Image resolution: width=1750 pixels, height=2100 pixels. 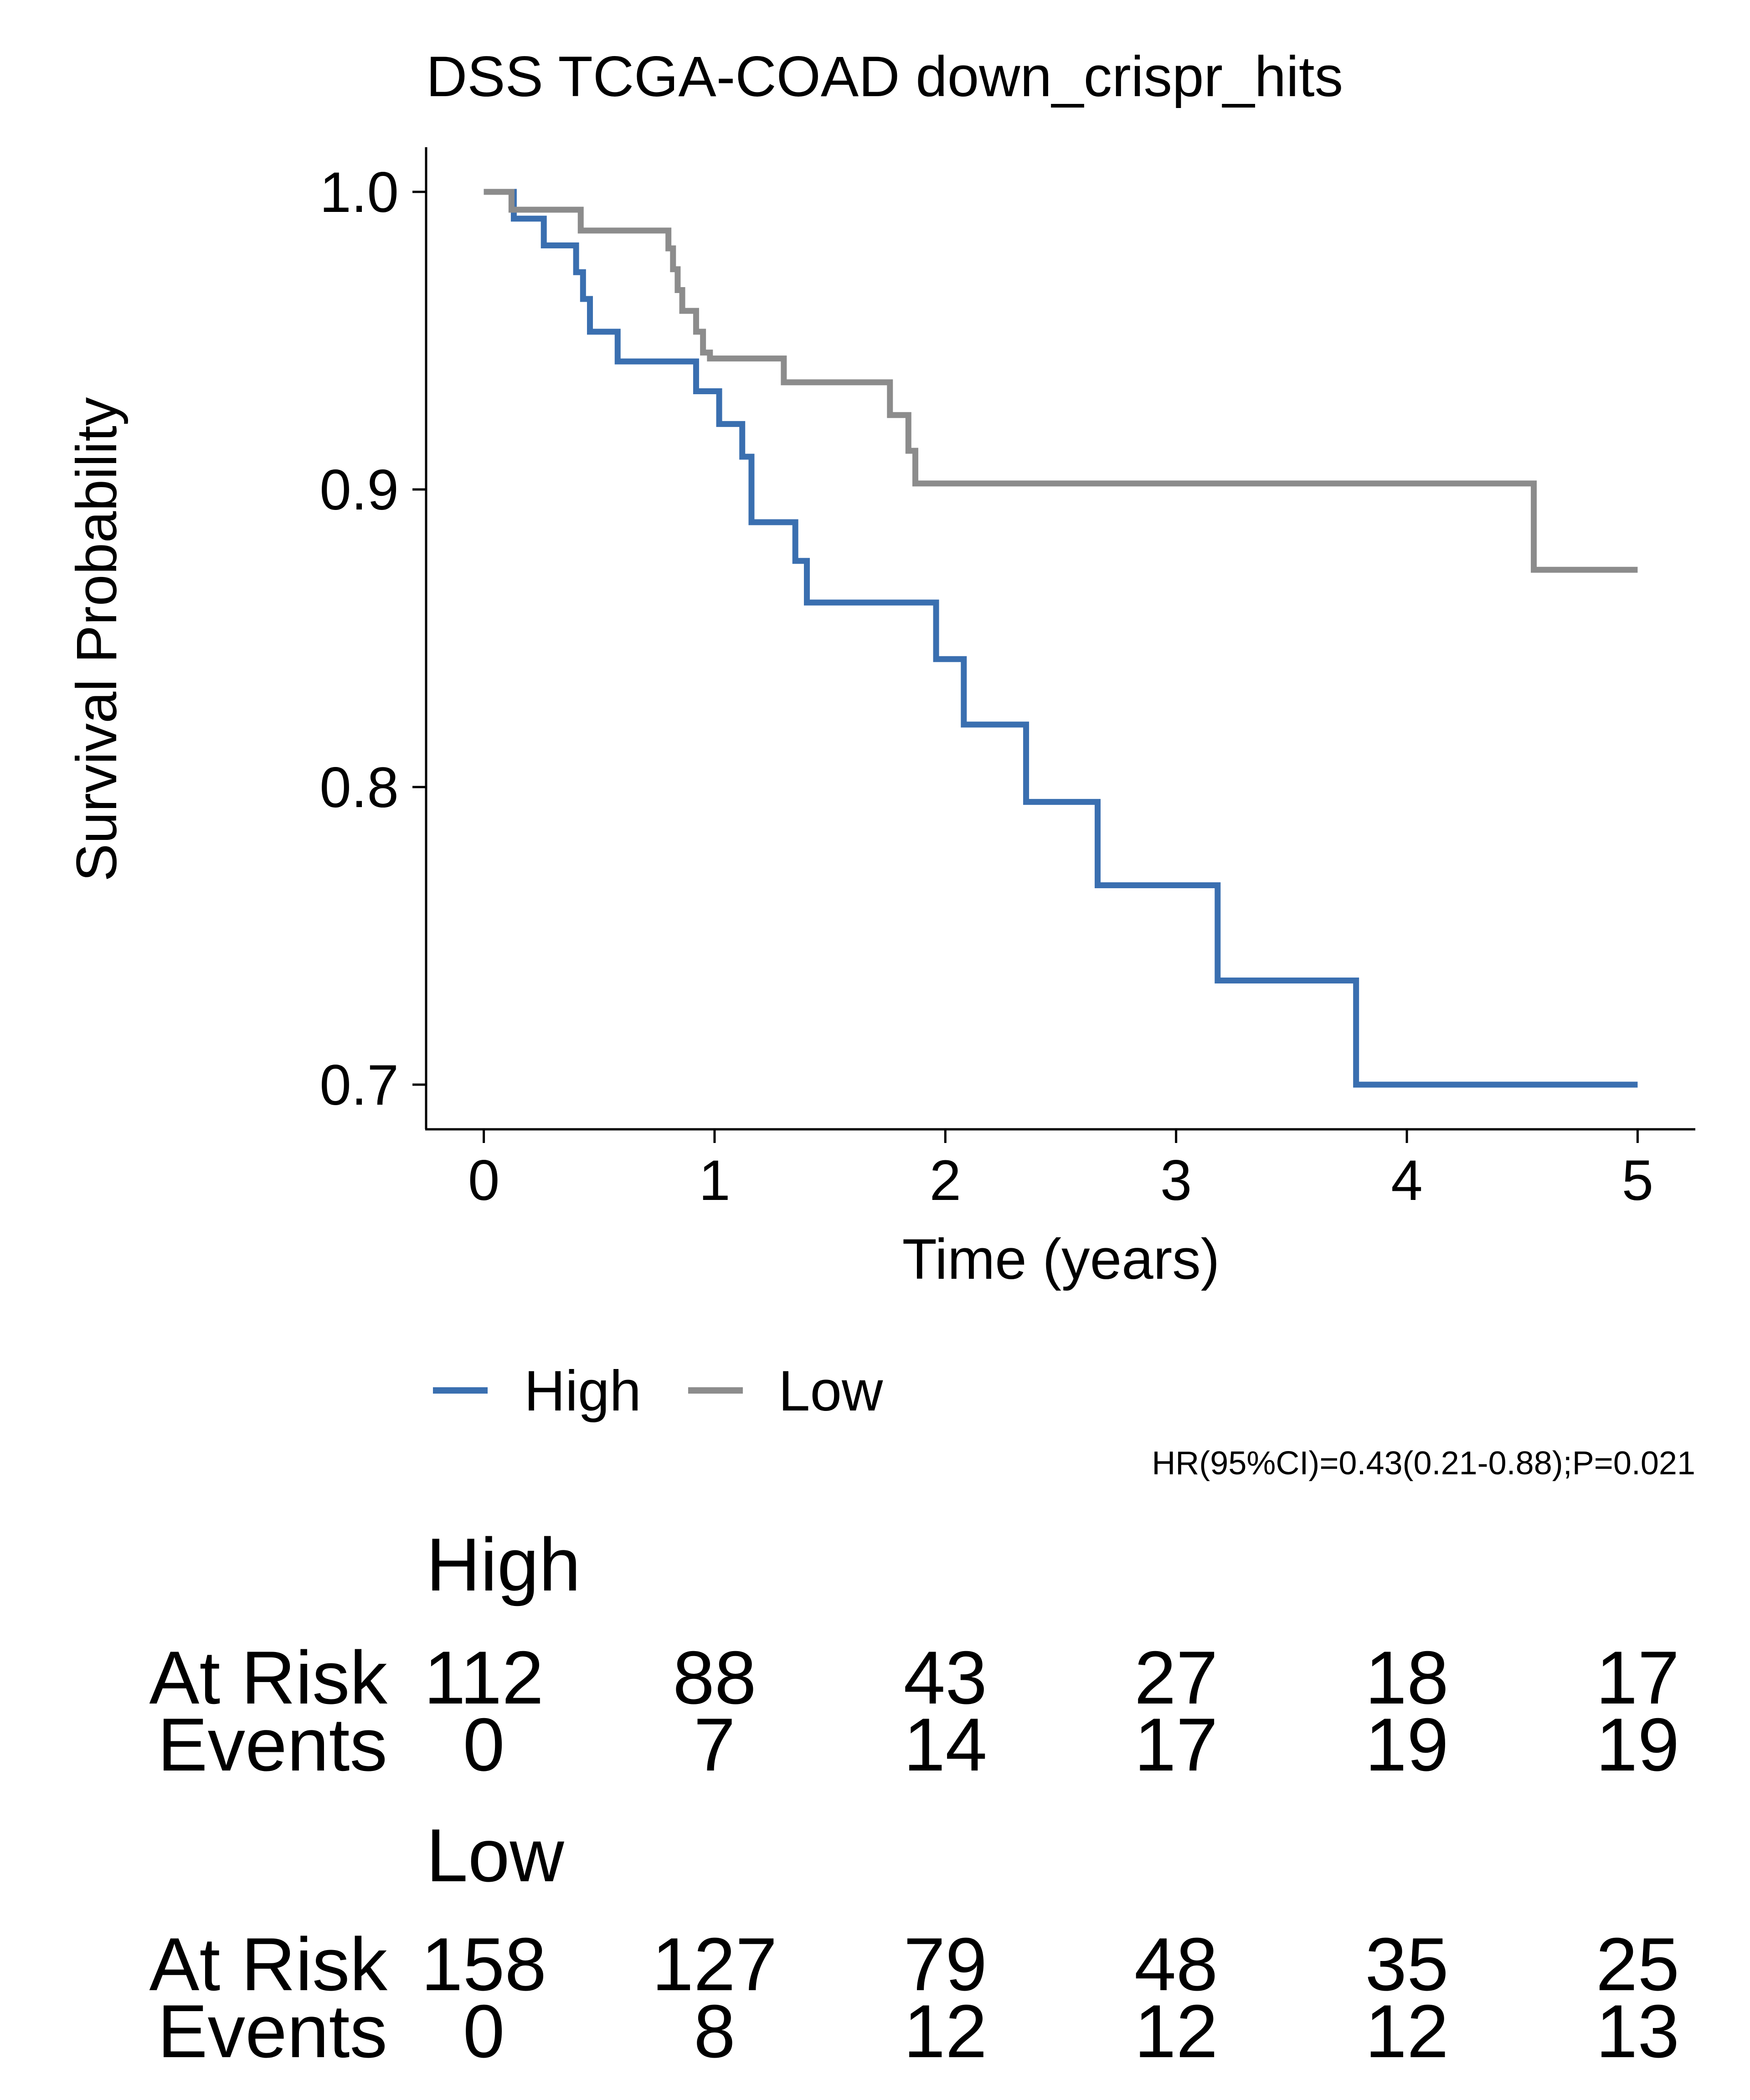 What do you see at coordinates (715, 1744) in the screenshot?
I see `events-high-cell: 7` at bounding box center [715, 1744].